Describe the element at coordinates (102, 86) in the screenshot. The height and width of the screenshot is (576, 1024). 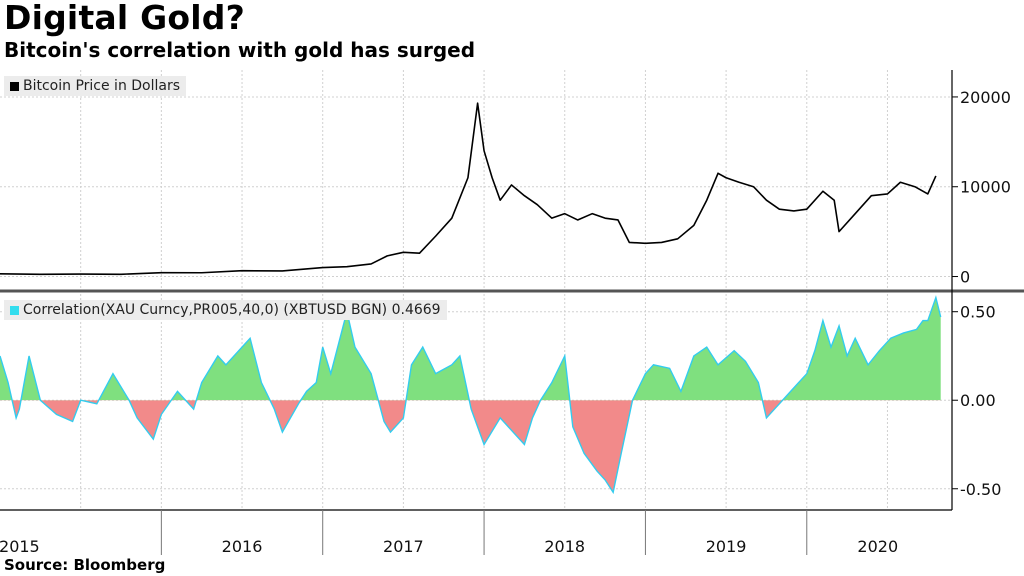
I see `price-legend-label: Bitcoin Price in Dollars` at that location.